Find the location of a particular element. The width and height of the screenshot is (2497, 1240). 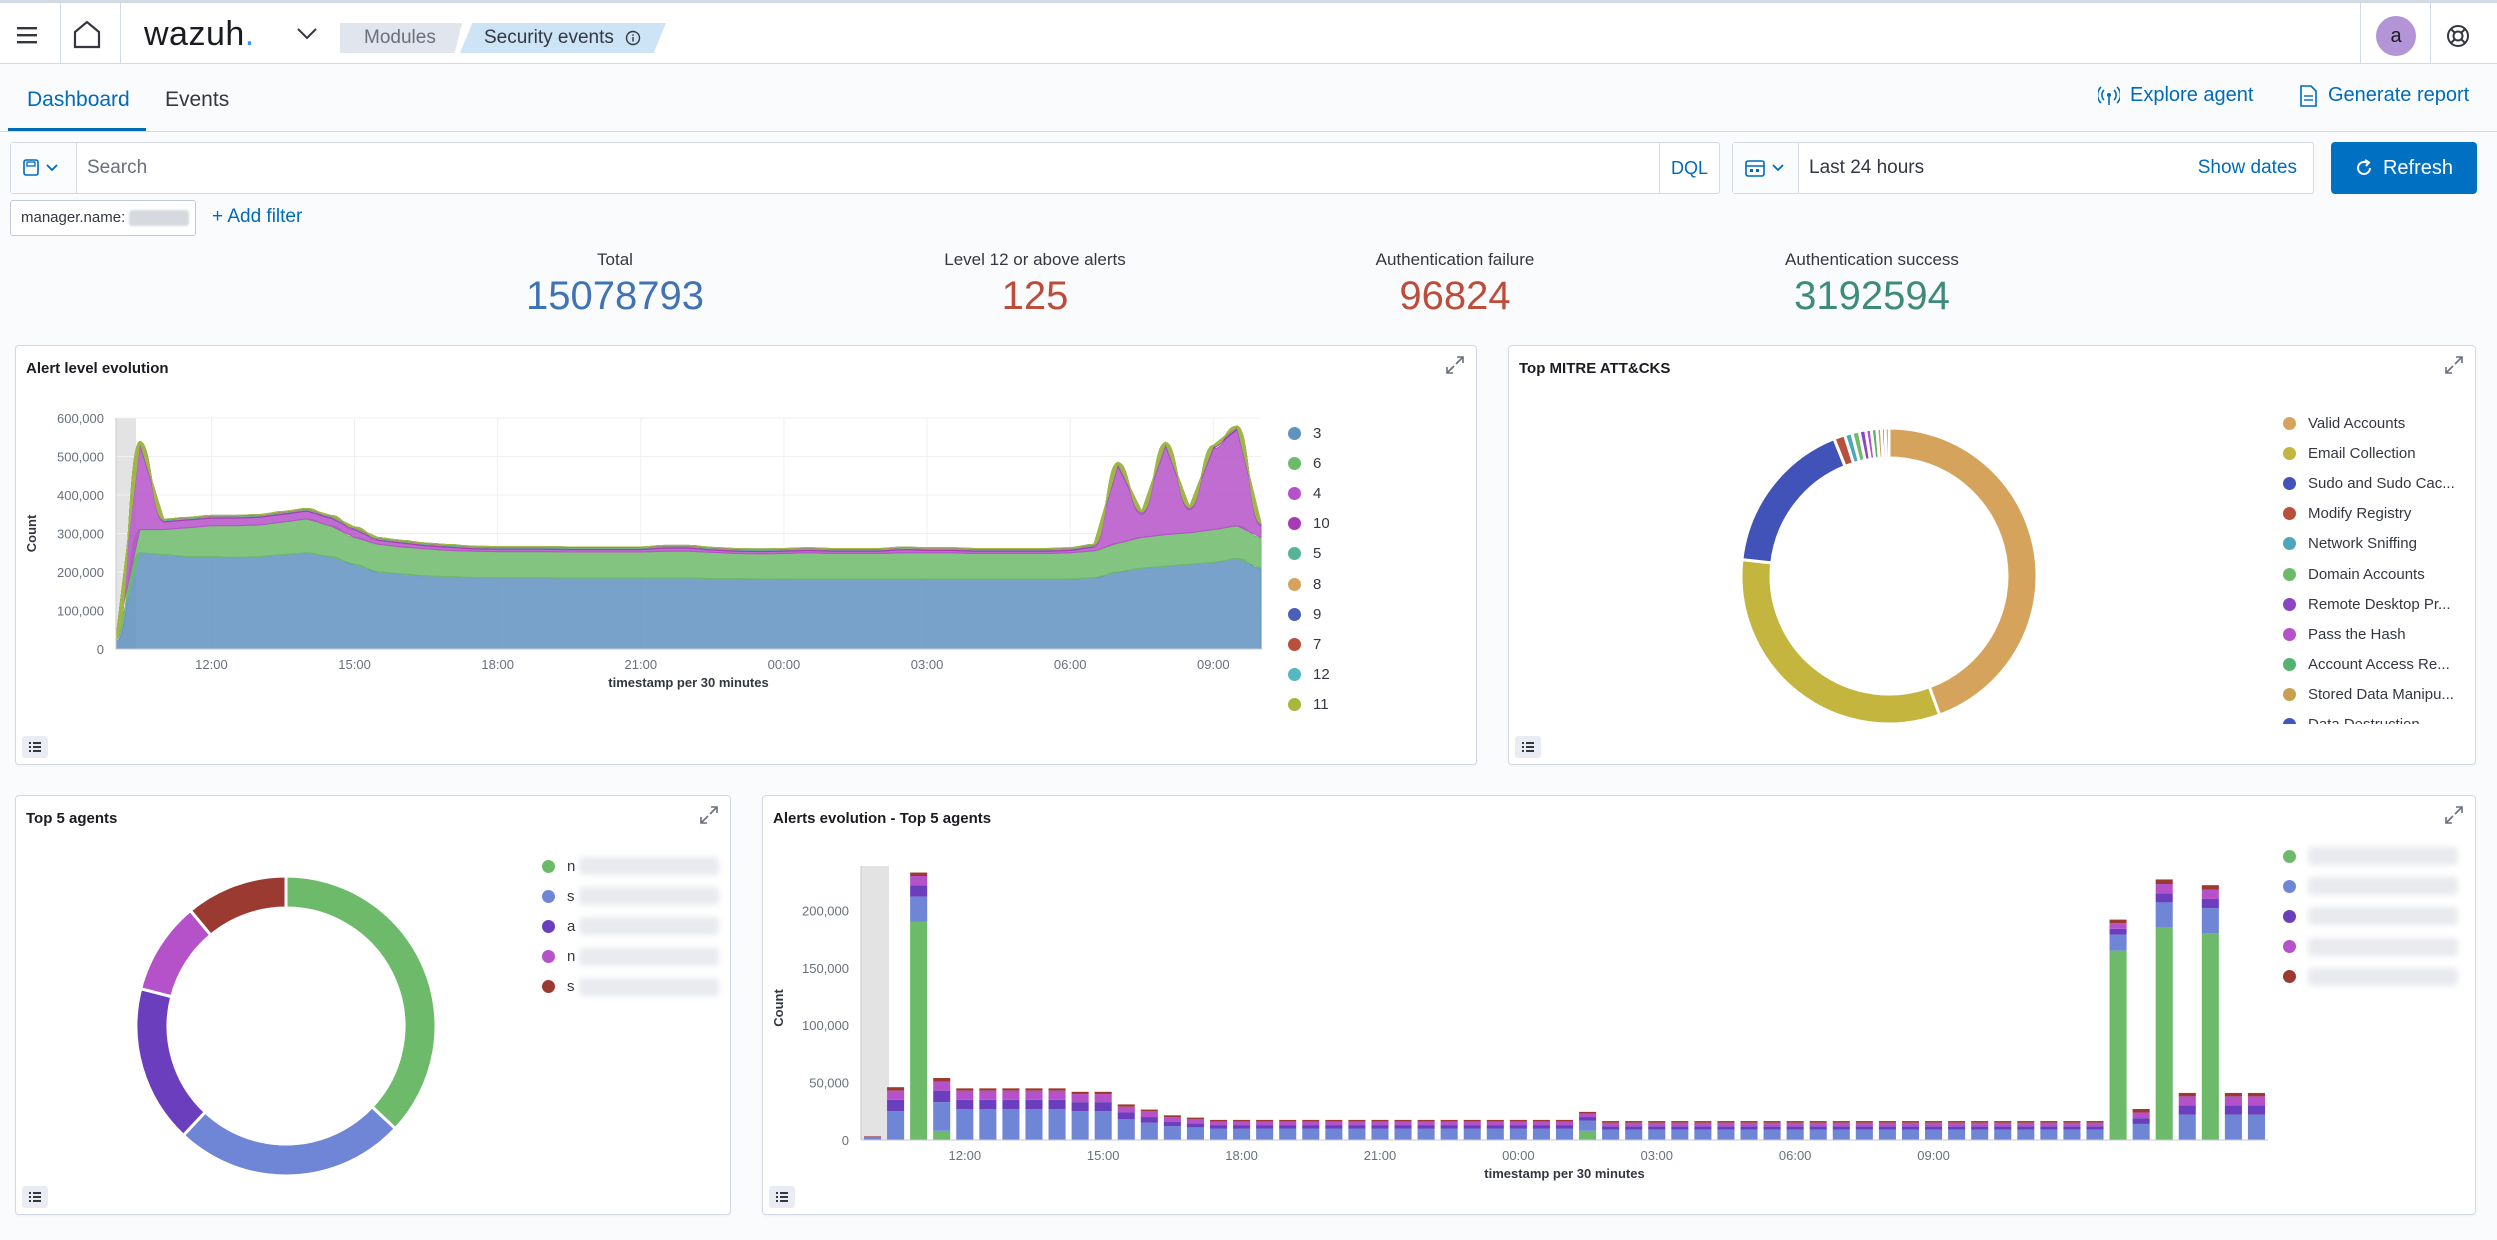

x-tick-label: 12:00 is located at coordinates (965, 1155).